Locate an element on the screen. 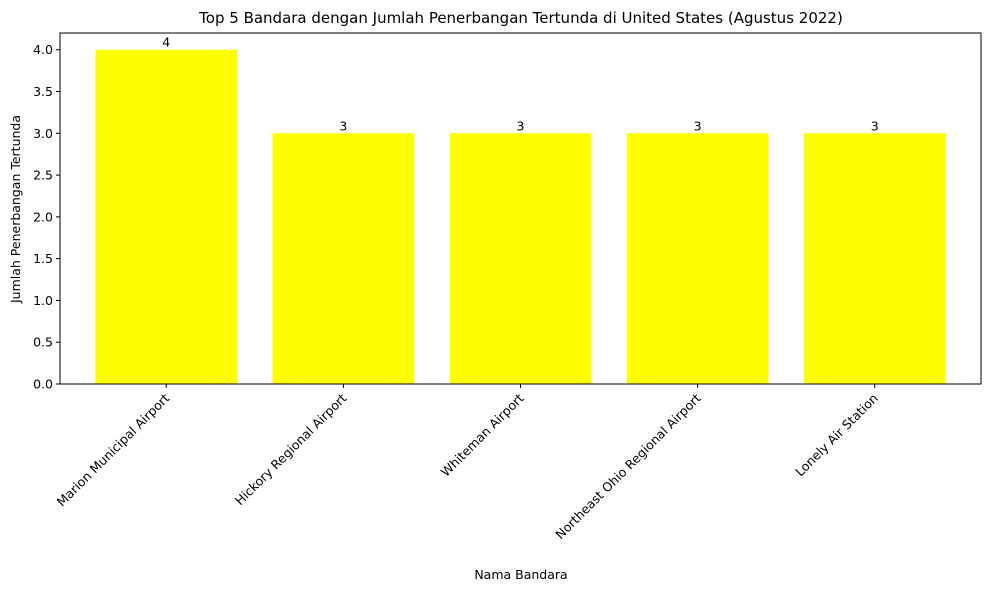 The width and height of the screenshot is (989, 590). y-tick-label-5: 2.5 is located at coordinates (43, 175).